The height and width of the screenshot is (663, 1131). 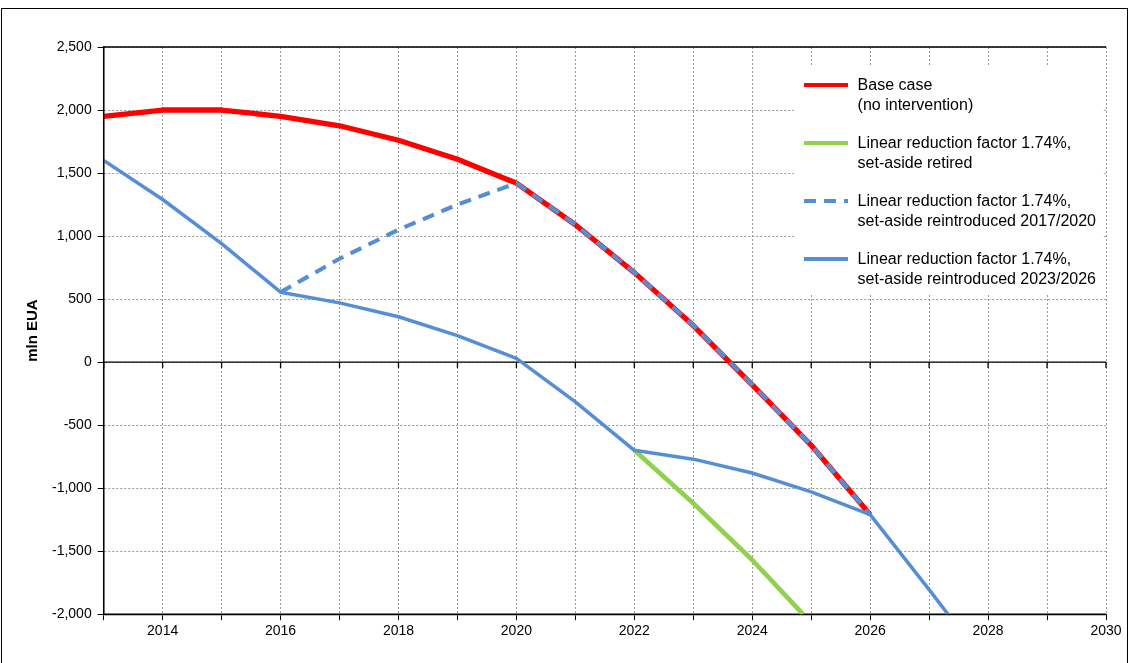 What do you see at coordinates (976, 211) in the screenshot?
I see `legend-label: Linear reduction factor 1.74%, set-aside reintroduced 2017/2020` at bounding box center [976, 211].